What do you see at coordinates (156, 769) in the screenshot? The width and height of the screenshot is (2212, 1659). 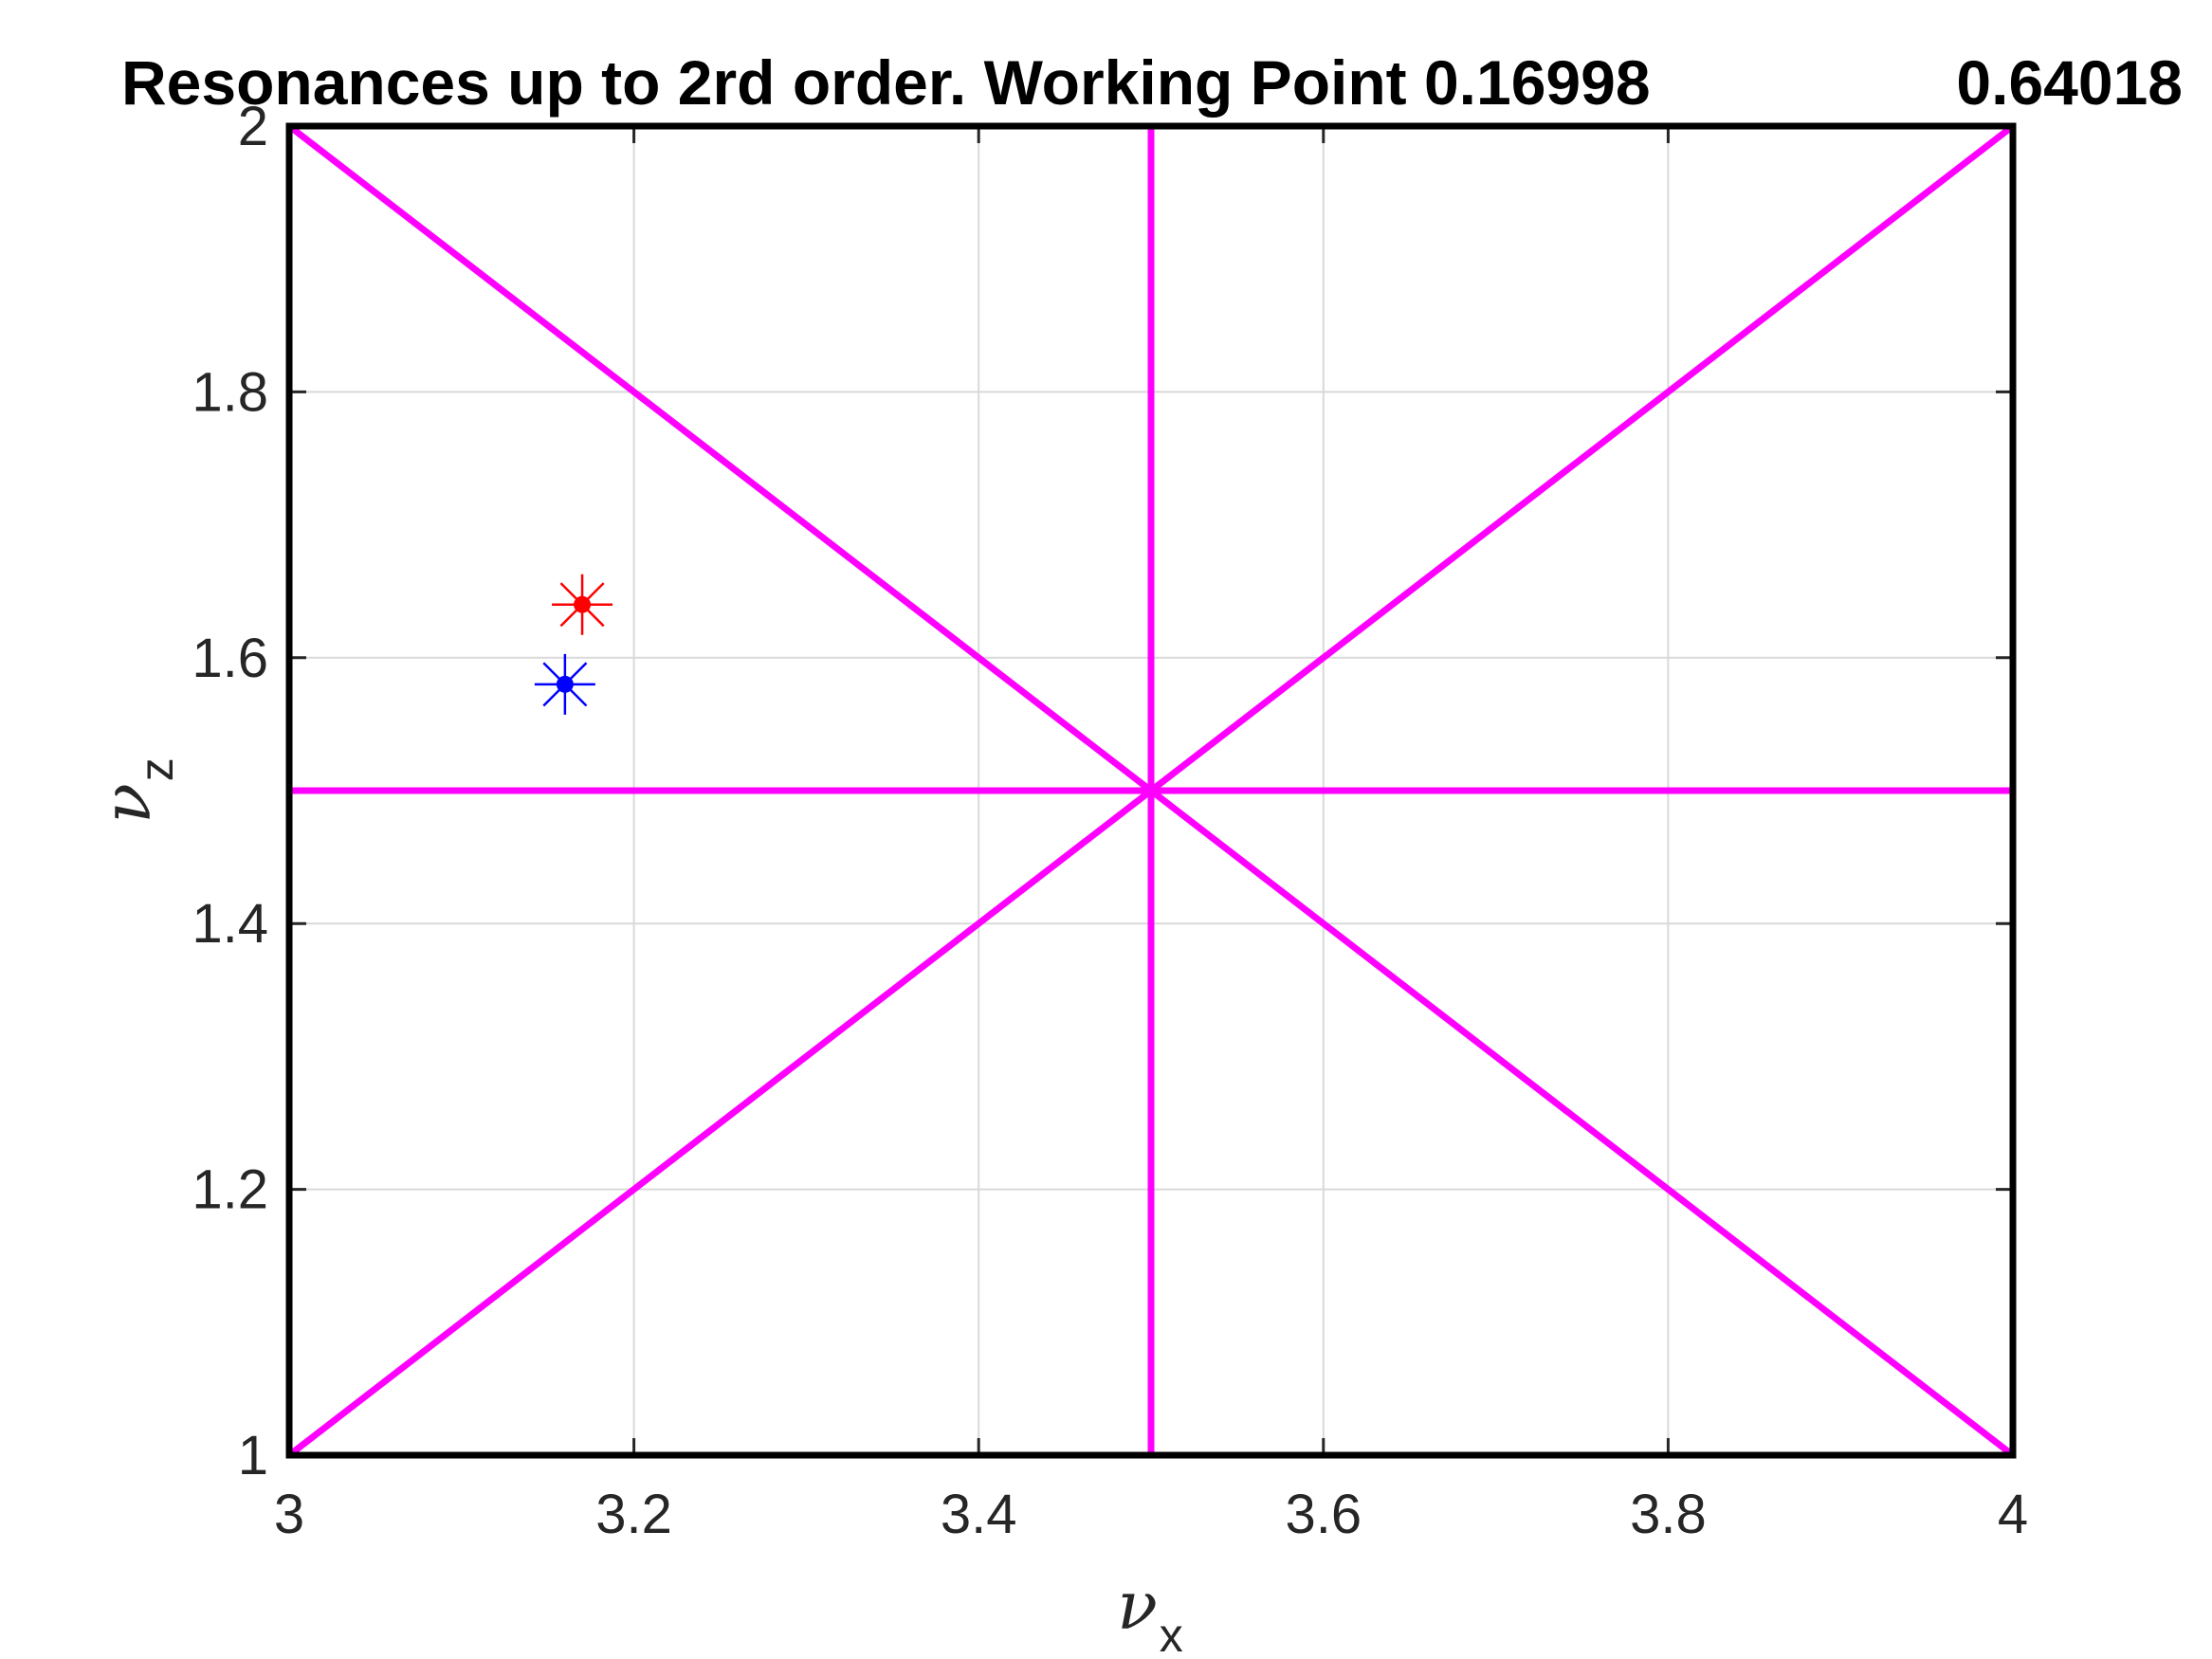 I see `y-axis-label-subscript: z` at bounding box center [156, 769].